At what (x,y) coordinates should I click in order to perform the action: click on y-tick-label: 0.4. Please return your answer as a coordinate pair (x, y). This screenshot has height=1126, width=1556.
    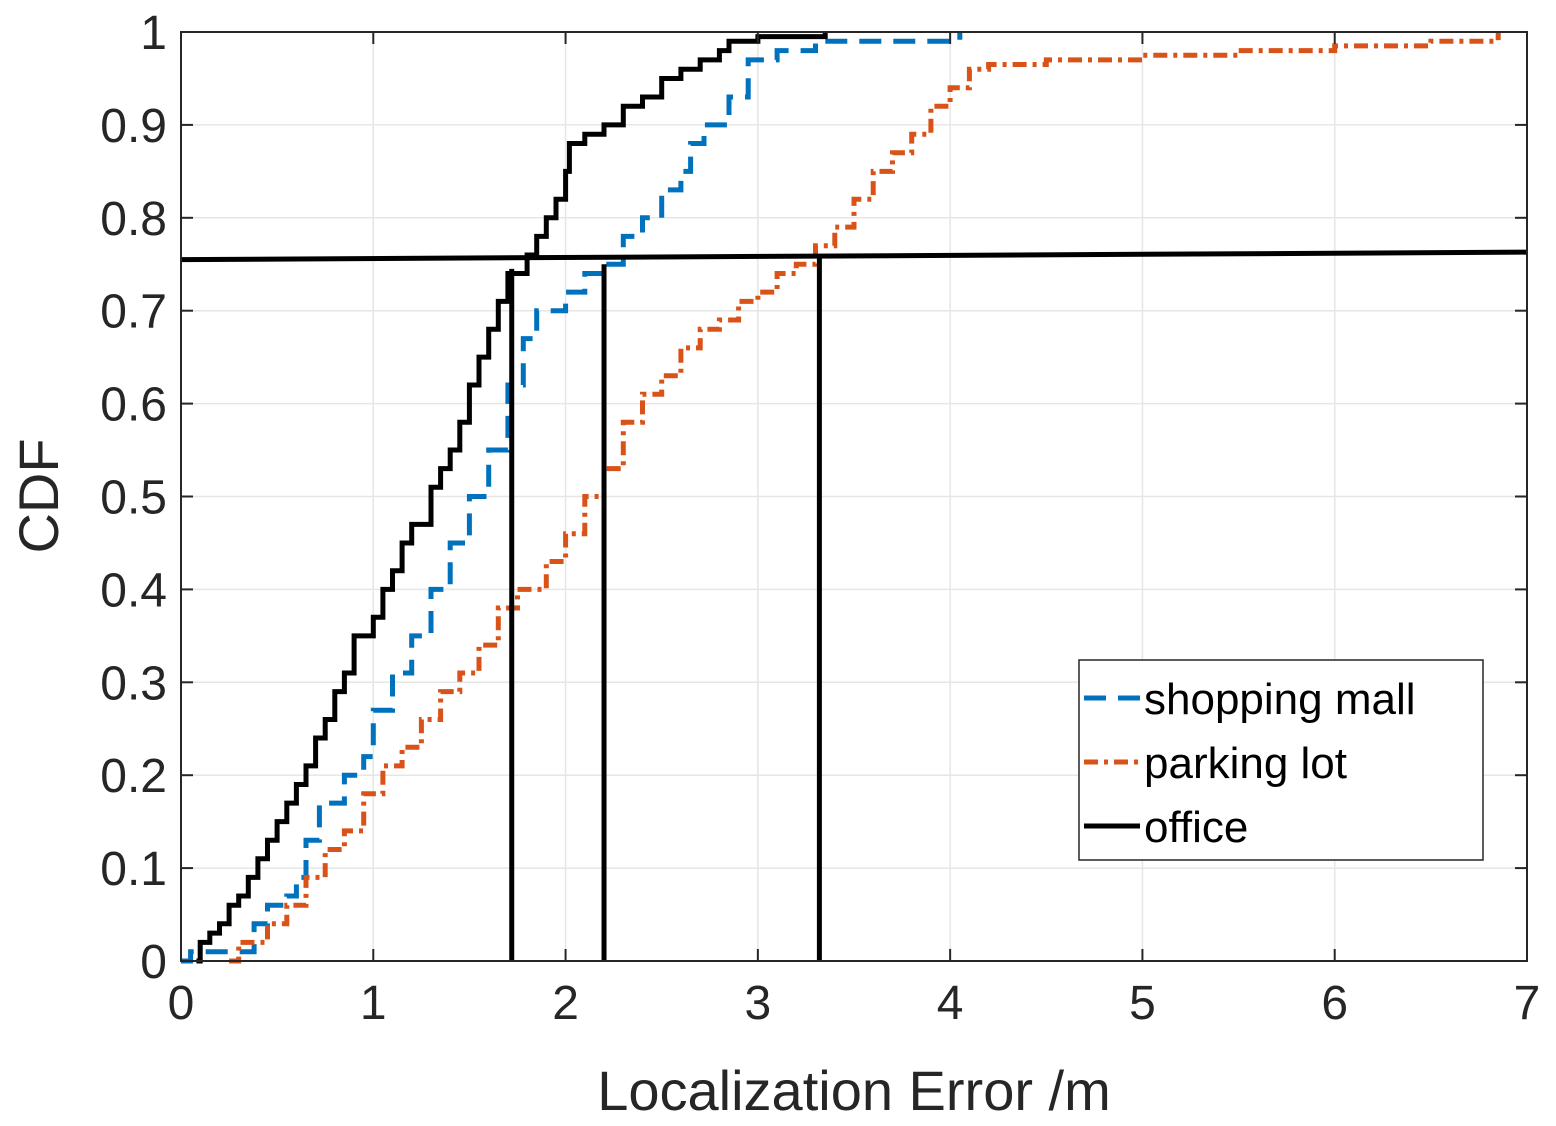
    Looking at the image, I should click on (133, 590).